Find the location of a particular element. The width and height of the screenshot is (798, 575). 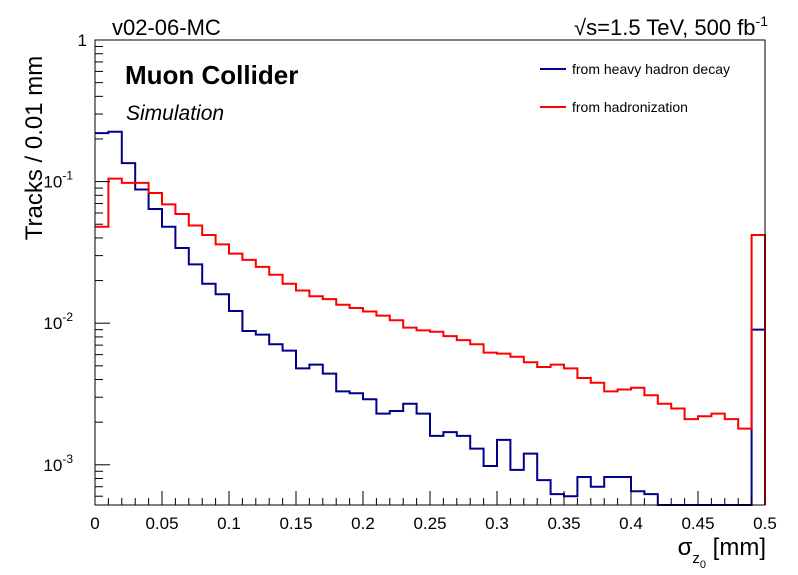

x-tick-label: 0.05 is located at coordinates (161, 523).